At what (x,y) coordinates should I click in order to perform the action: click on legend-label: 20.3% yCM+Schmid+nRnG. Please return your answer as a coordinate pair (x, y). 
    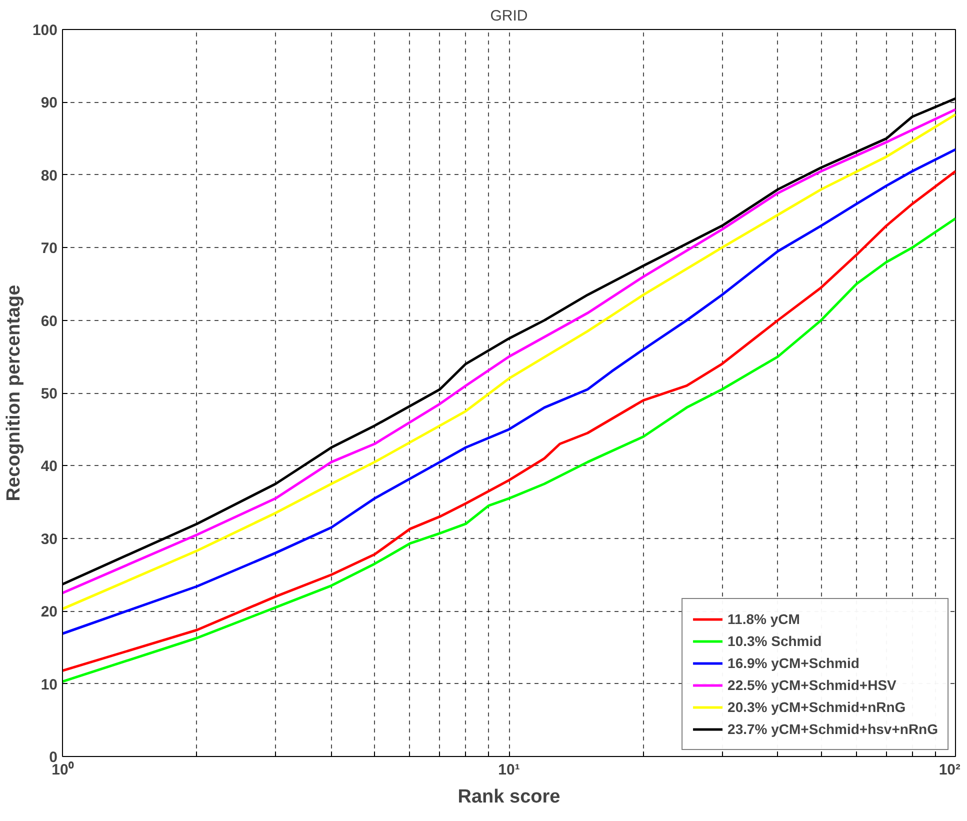
    Looking at the image, I should click on (817, 707).